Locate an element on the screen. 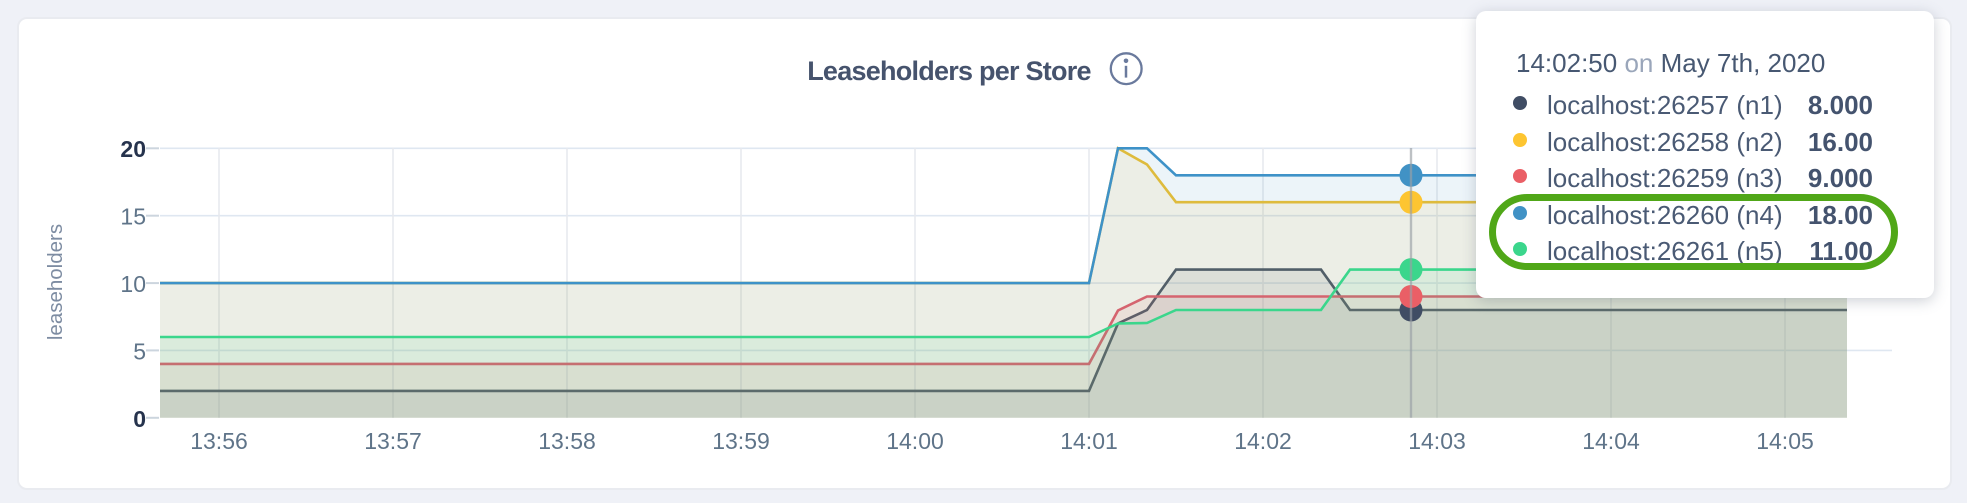  svg-text: 13:57 is located at coordinates (393, 441).